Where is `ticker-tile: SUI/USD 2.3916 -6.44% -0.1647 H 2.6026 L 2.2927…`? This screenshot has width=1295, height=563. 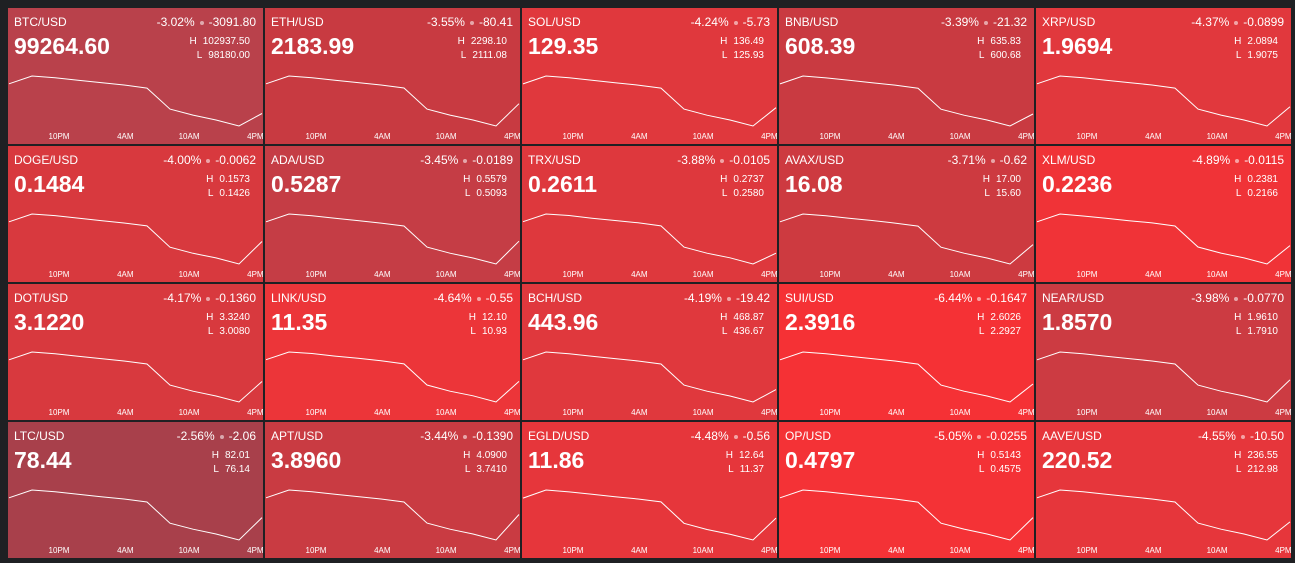
ticker-tile: SUI/USD 2.3916 -6.44% -0.1647 H 2.6026 L 2.2927… is located at coordinates (906, 352).